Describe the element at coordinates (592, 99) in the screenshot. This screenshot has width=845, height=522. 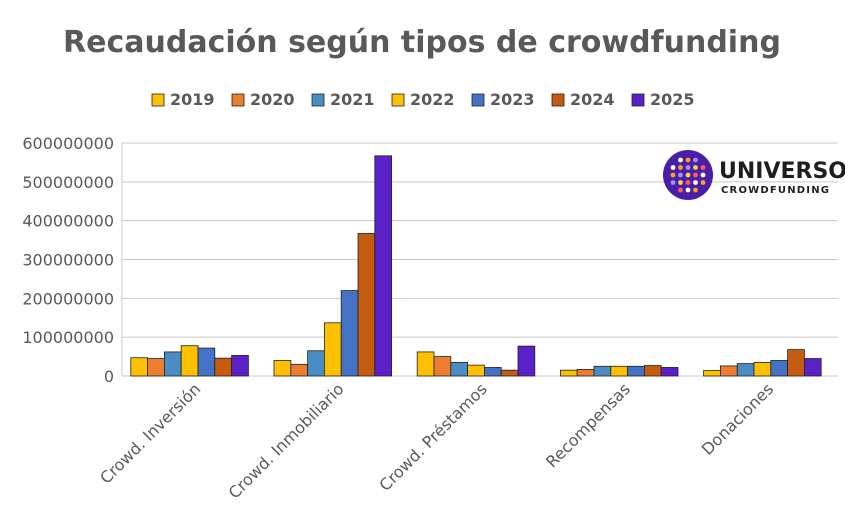
I see `legend-label: 2024` at that location.